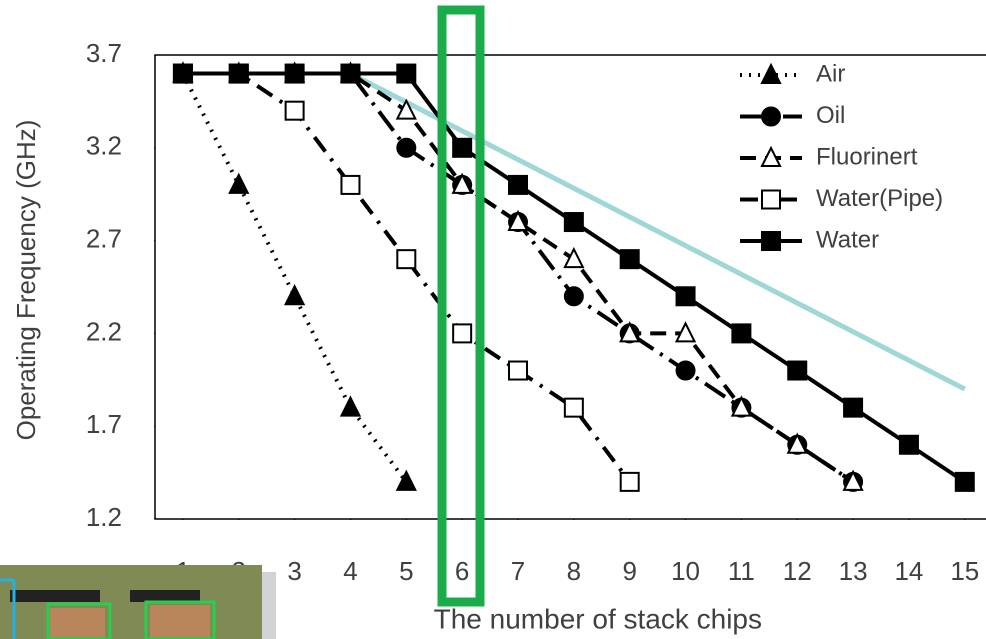 The height and width of the screenshot is (639, 986). Describe the element at coordinates (104, 146) in the screenshot. I see `y-tick-label: 3.2` at that location.